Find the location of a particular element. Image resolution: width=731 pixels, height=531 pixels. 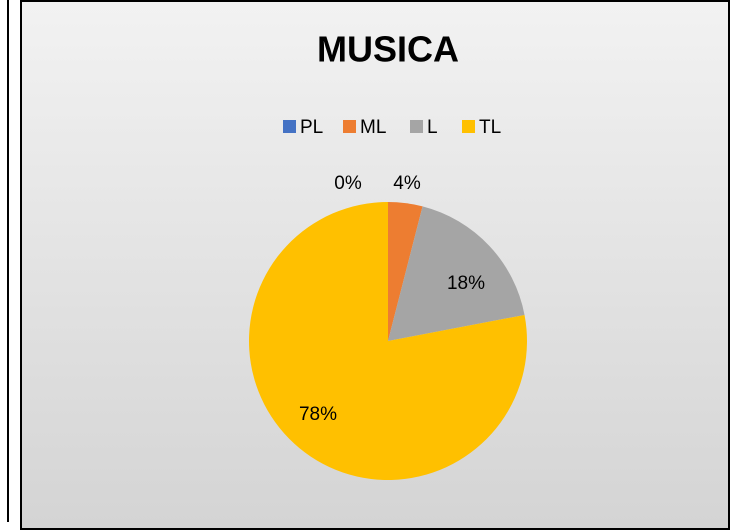

legend-label: PL is located at coordinates (311, 127).